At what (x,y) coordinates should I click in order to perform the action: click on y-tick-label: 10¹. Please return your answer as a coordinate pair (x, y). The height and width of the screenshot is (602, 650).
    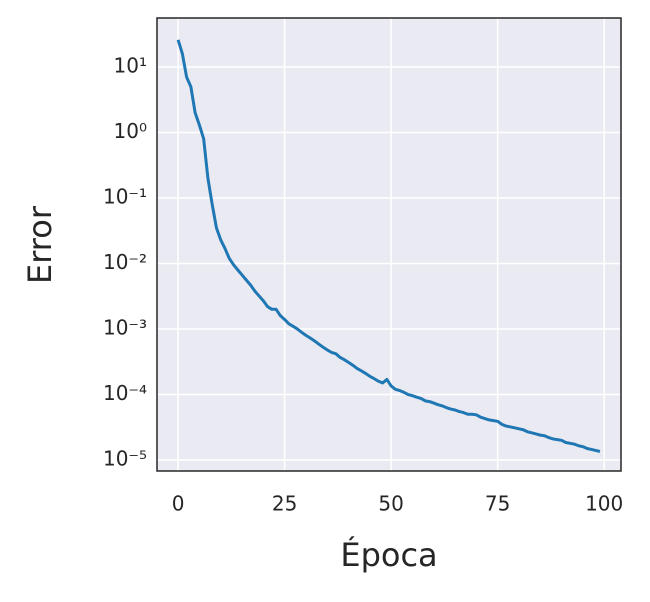
    Looking at the image, I should click on (130, 66).